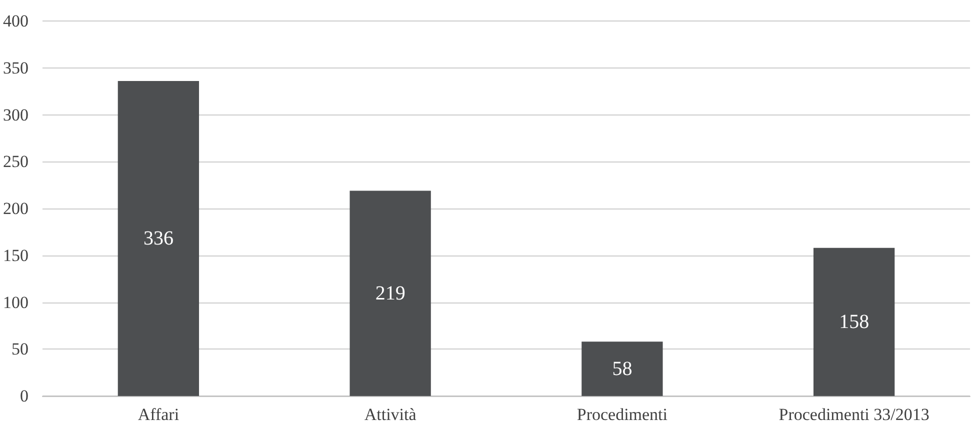 The width and height of the screenshot is (978, 429). Describe the element at coordinates (15, 68) in the screenshot. I see `y-tick-label: 350` at that location.